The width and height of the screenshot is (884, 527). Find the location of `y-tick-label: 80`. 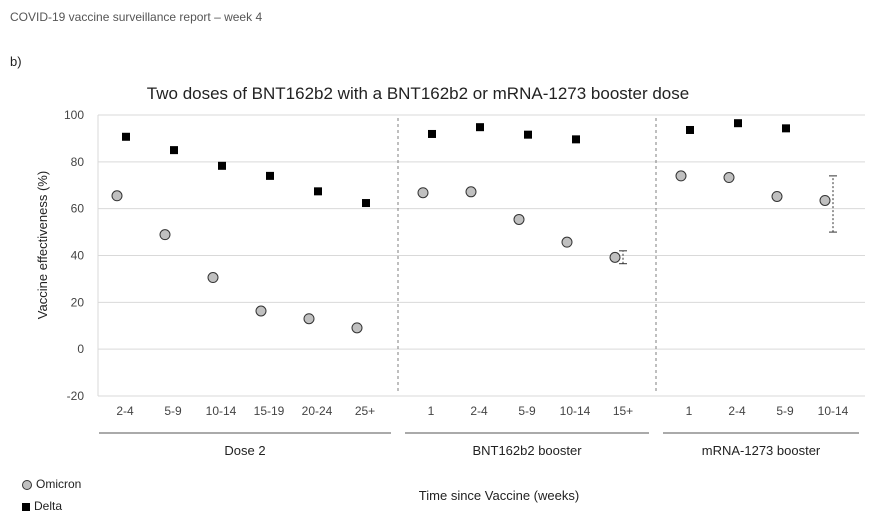

y-tick-label: 80 is located at coordinates (78, 162).